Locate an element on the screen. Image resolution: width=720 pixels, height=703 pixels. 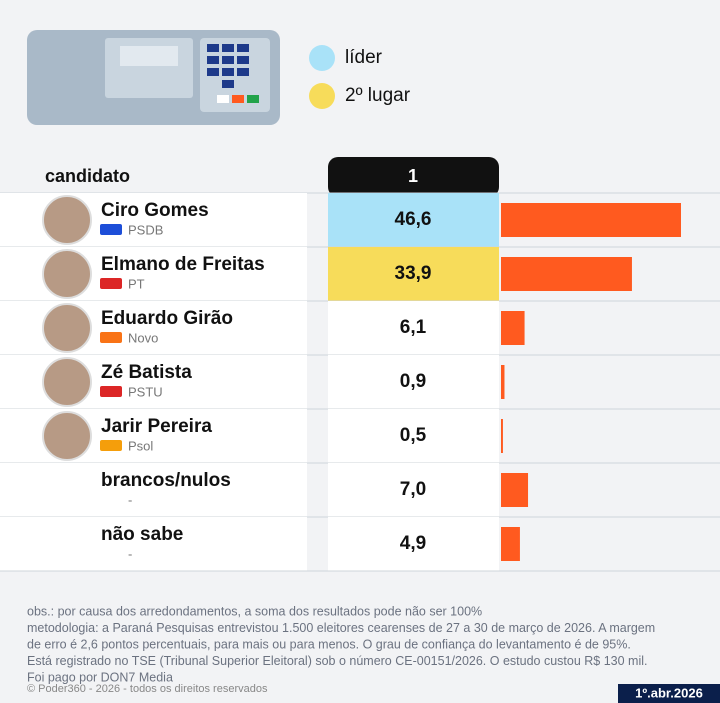
note: Foi pago por DON7 Media is located at coordinates (100, 677).